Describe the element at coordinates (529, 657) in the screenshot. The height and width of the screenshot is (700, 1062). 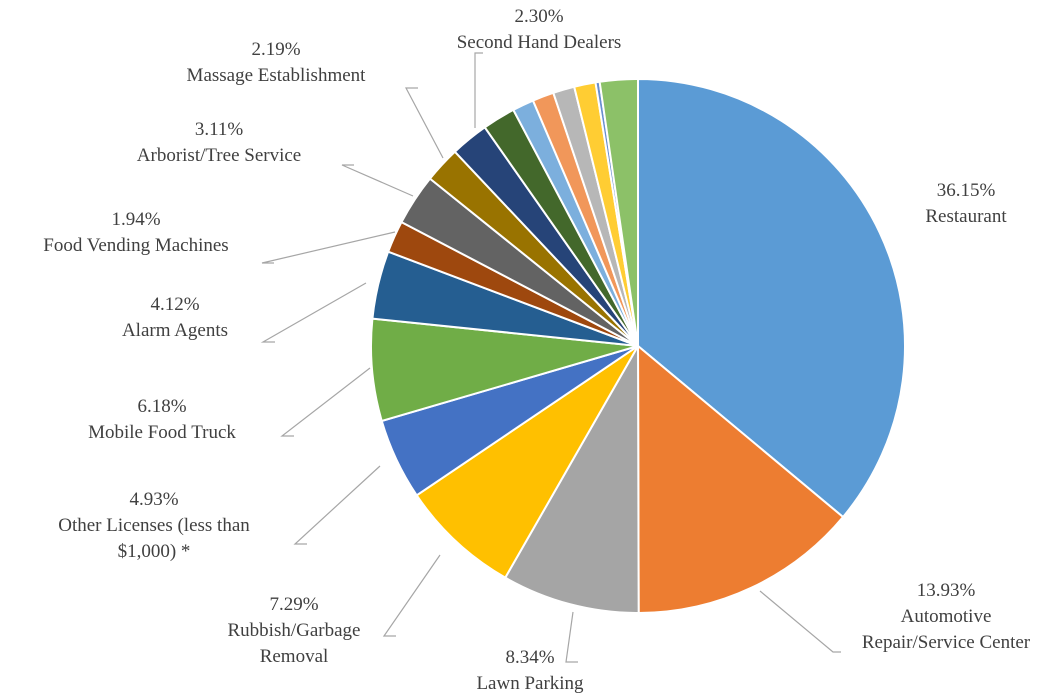
I see `data-label-value: 8.34%` at that location.